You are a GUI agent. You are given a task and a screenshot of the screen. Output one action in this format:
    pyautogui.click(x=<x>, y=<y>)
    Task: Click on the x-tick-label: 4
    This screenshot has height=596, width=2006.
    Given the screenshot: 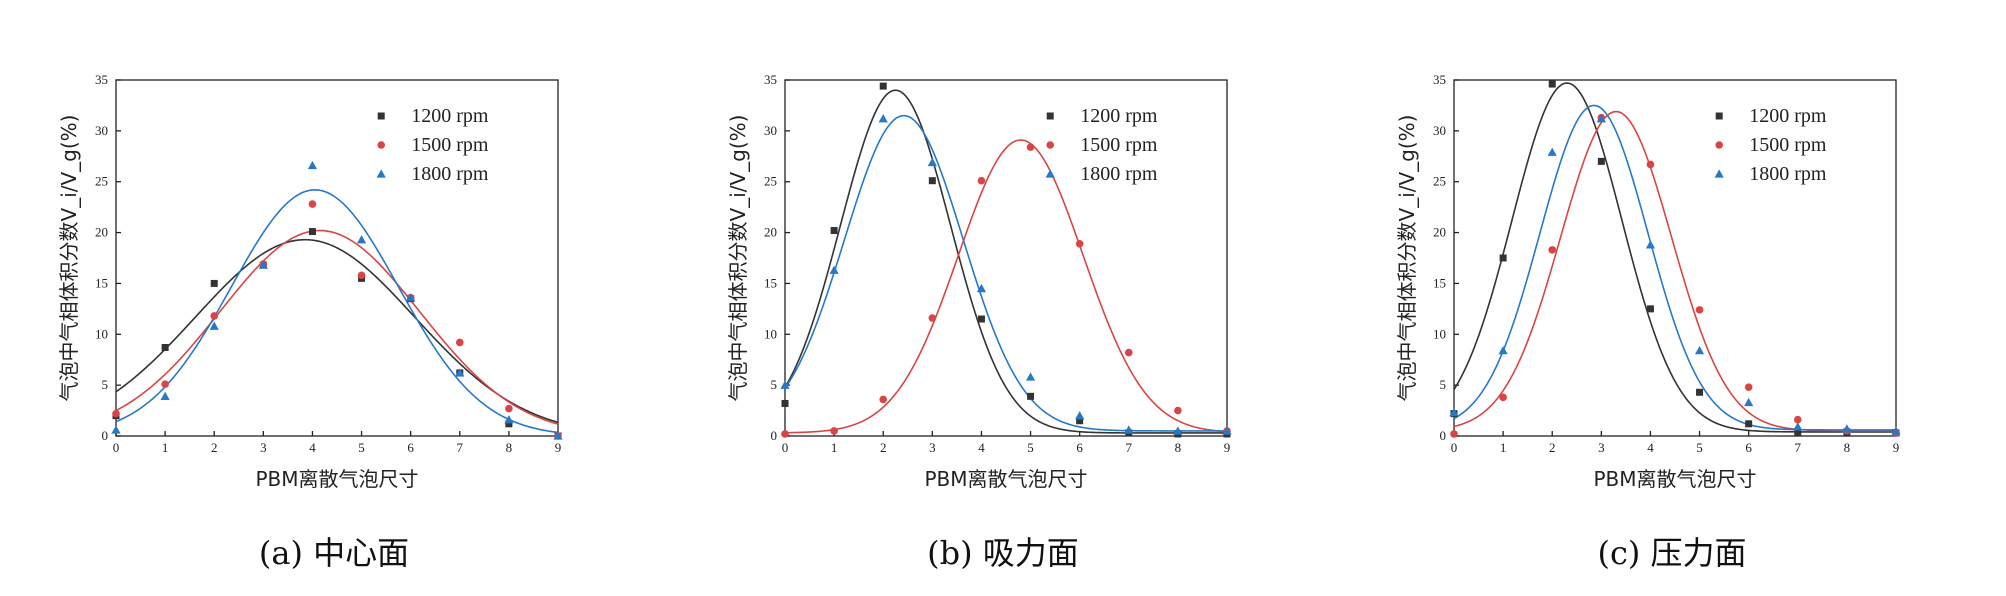 What is the action you would take?
    pyautogui.click(x=1650, y=447)
    